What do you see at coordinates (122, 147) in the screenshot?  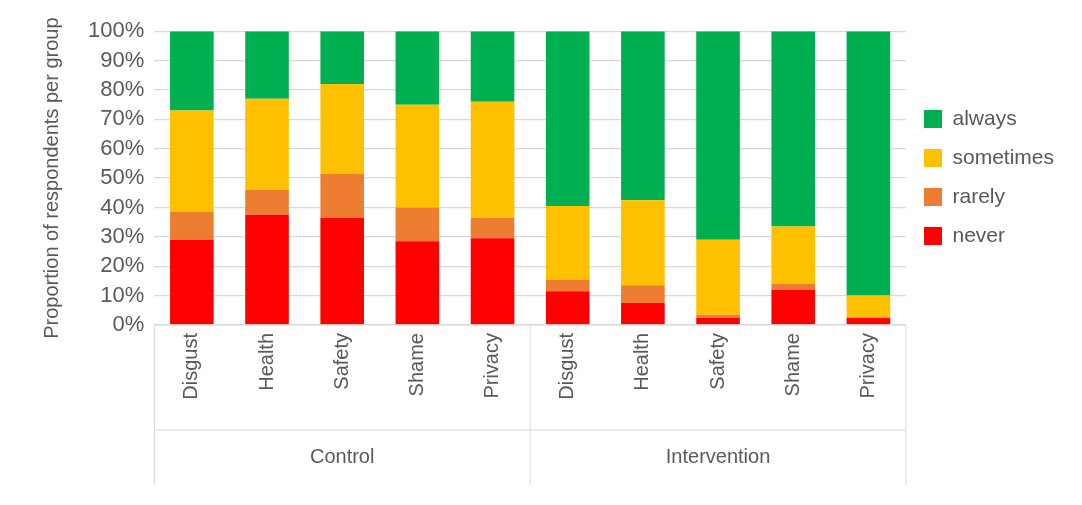 I see `y-tick-label: 60%` at bounding box center [122, 147].